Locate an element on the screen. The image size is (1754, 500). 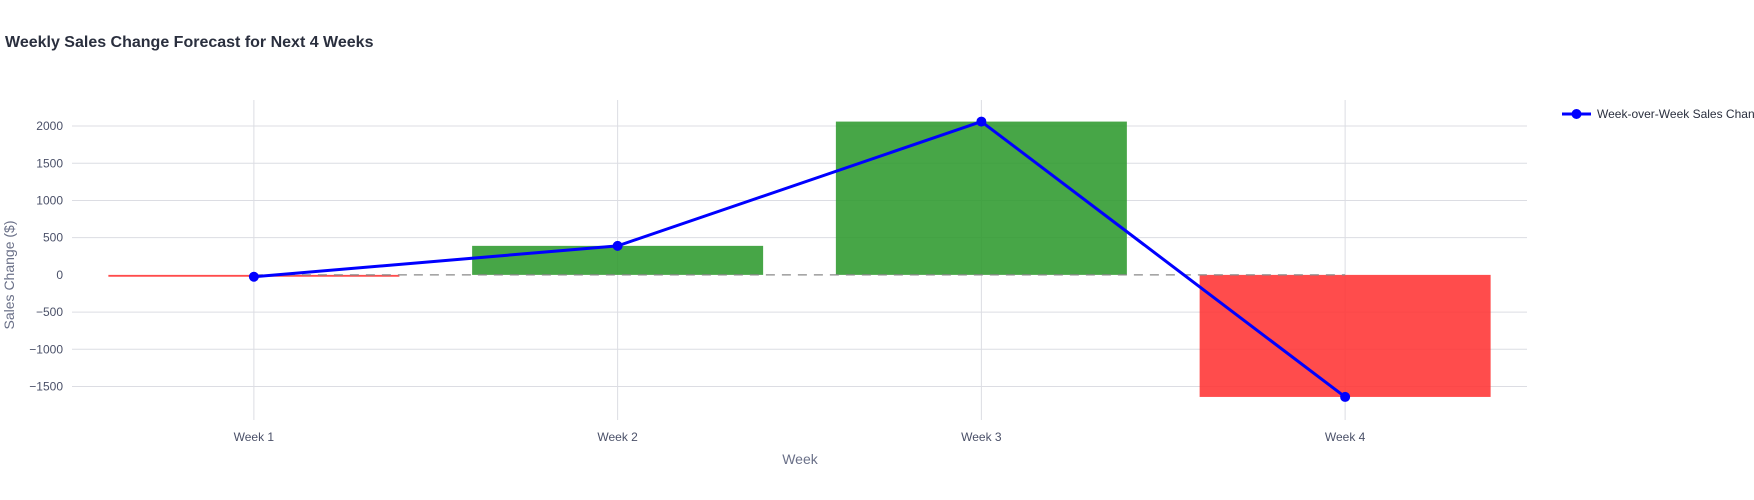
x-tick-label: Week 1 is located at coordinates (254, 437).